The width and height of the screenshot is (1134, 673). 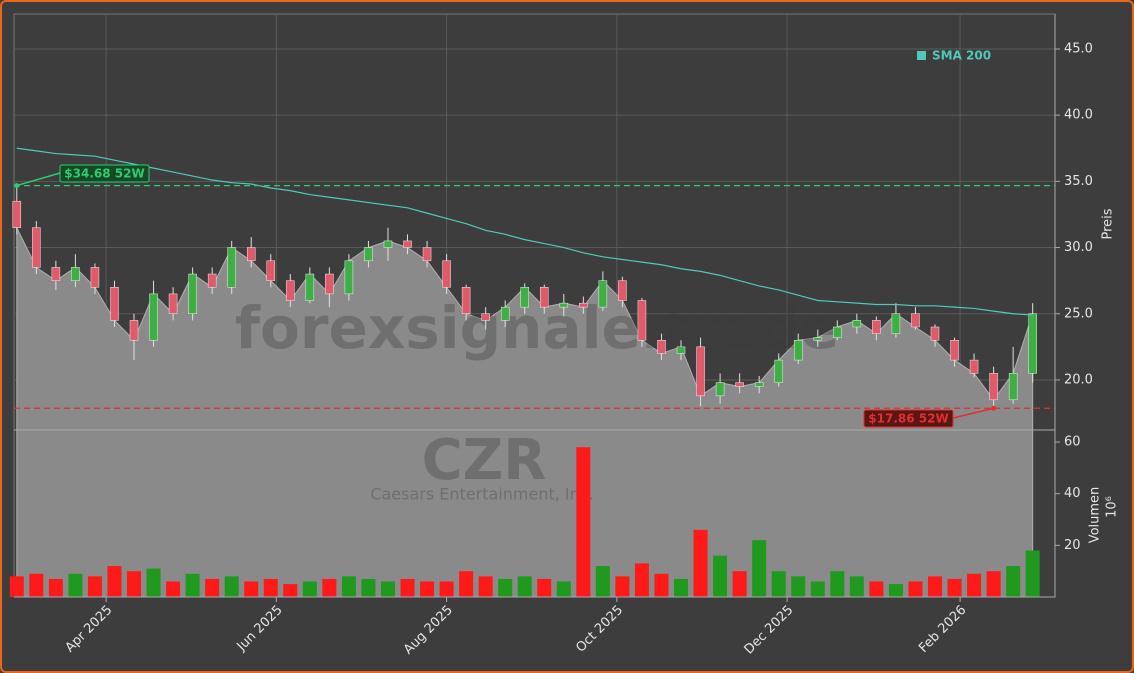 I want to click on y-tick-label: 20, so click(x=1072, y=545).